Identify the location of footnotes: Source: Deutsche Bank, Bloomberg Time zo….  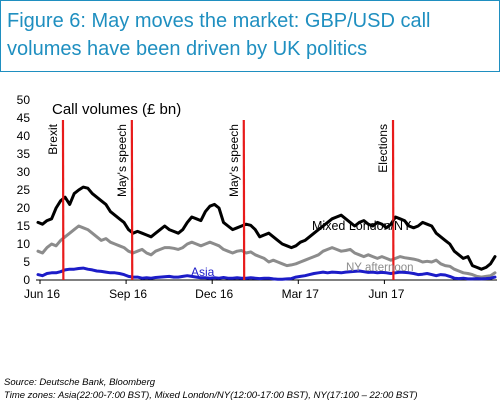
(211, 389).